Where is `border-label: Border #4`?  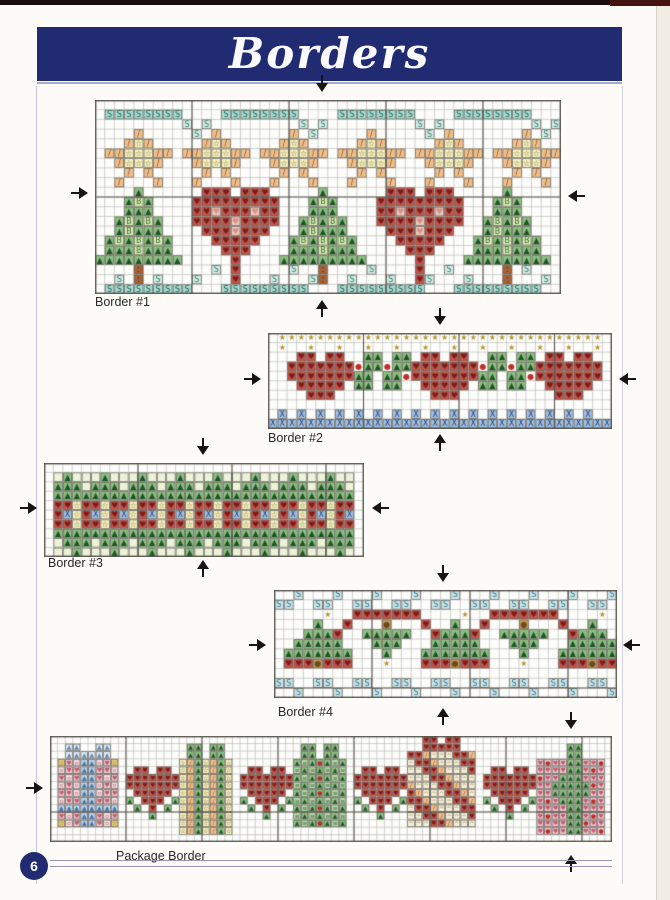 border-label: Border #4 is located at coordinates (305, 712).